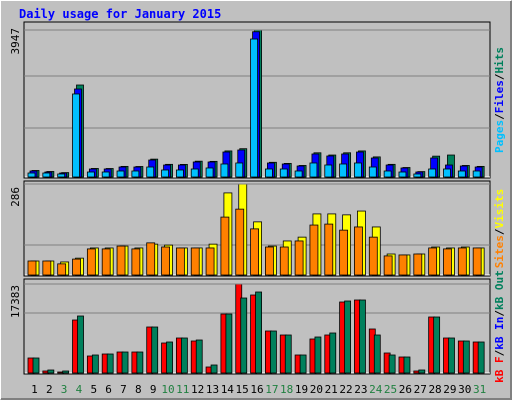 Image resolution: width=512 pixels, height=400 pixels. I want to click on x-tick-label: 9, so click(153, 389).